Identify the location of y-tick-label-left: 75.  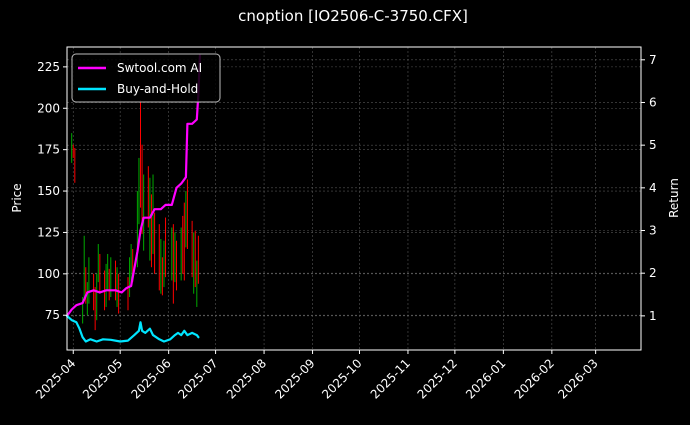
(52, 315).